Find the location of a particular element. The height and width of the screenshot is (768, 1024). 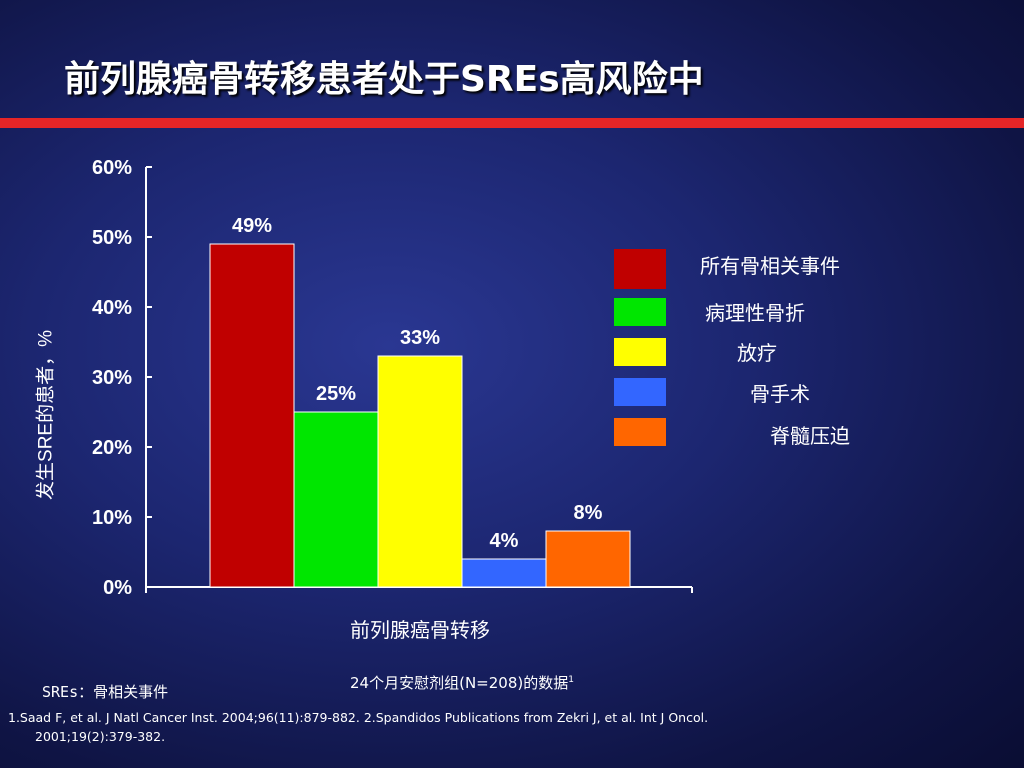

caption-text: 24个月安慰剂组(N=208)的数据 is located at coordinates (459, 683).